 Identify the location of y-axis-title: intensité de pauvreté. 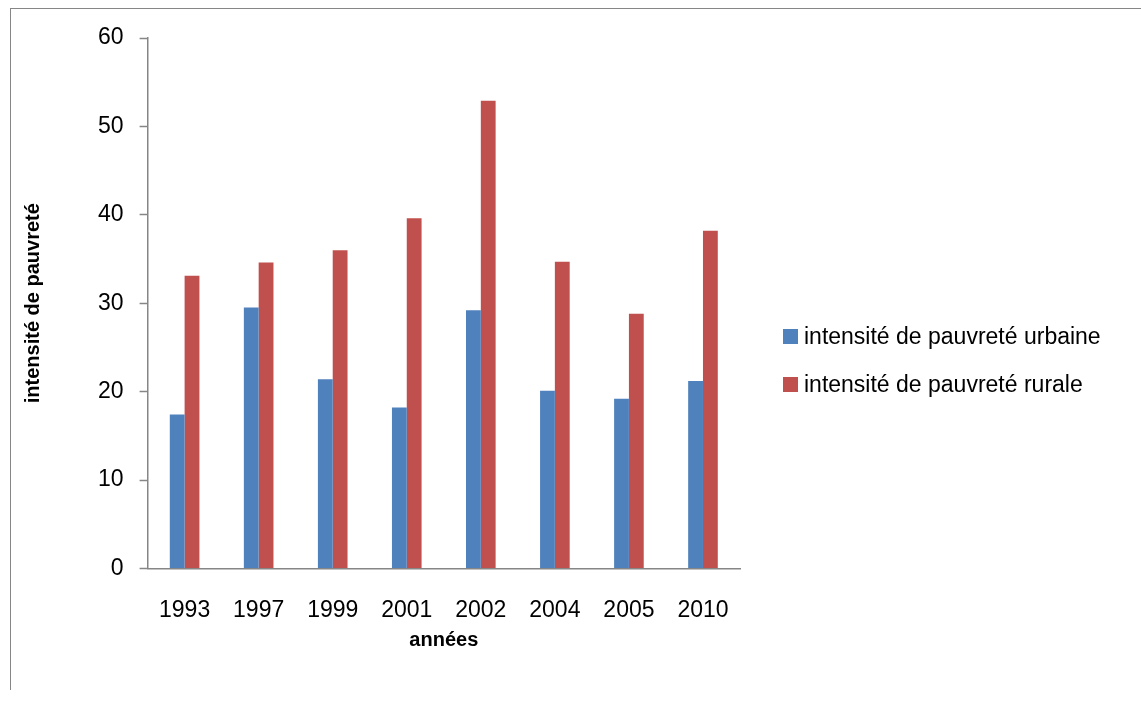
(31, 303).